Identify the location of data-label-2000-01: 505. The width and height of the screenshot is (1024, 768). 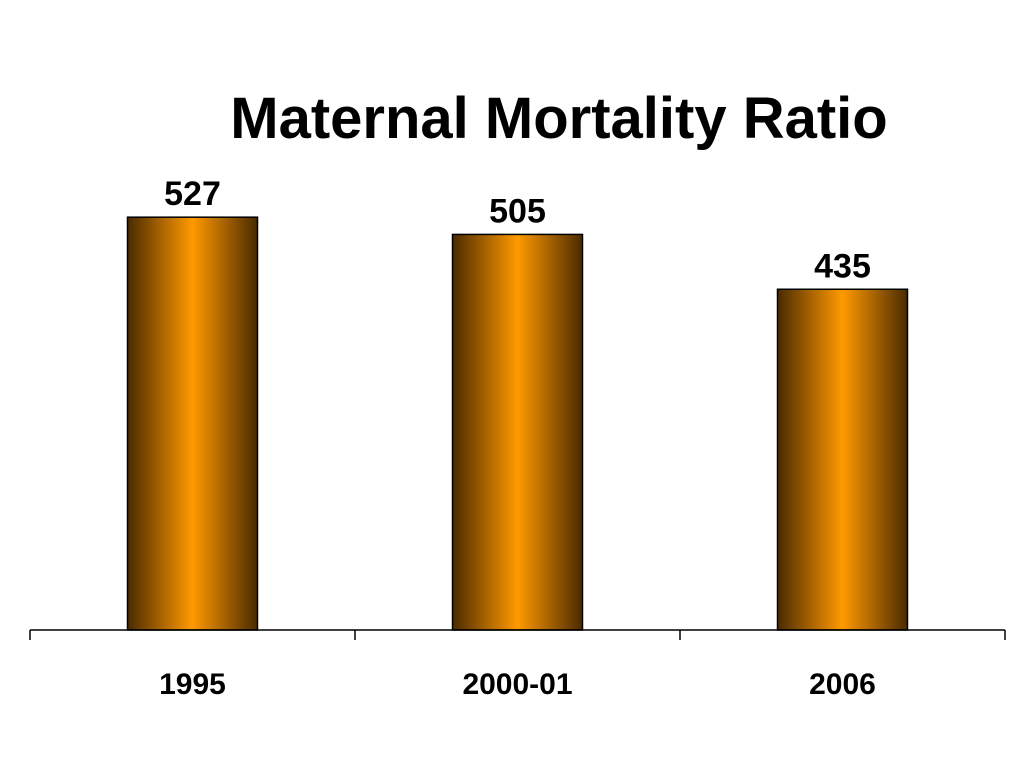
(517, 211).